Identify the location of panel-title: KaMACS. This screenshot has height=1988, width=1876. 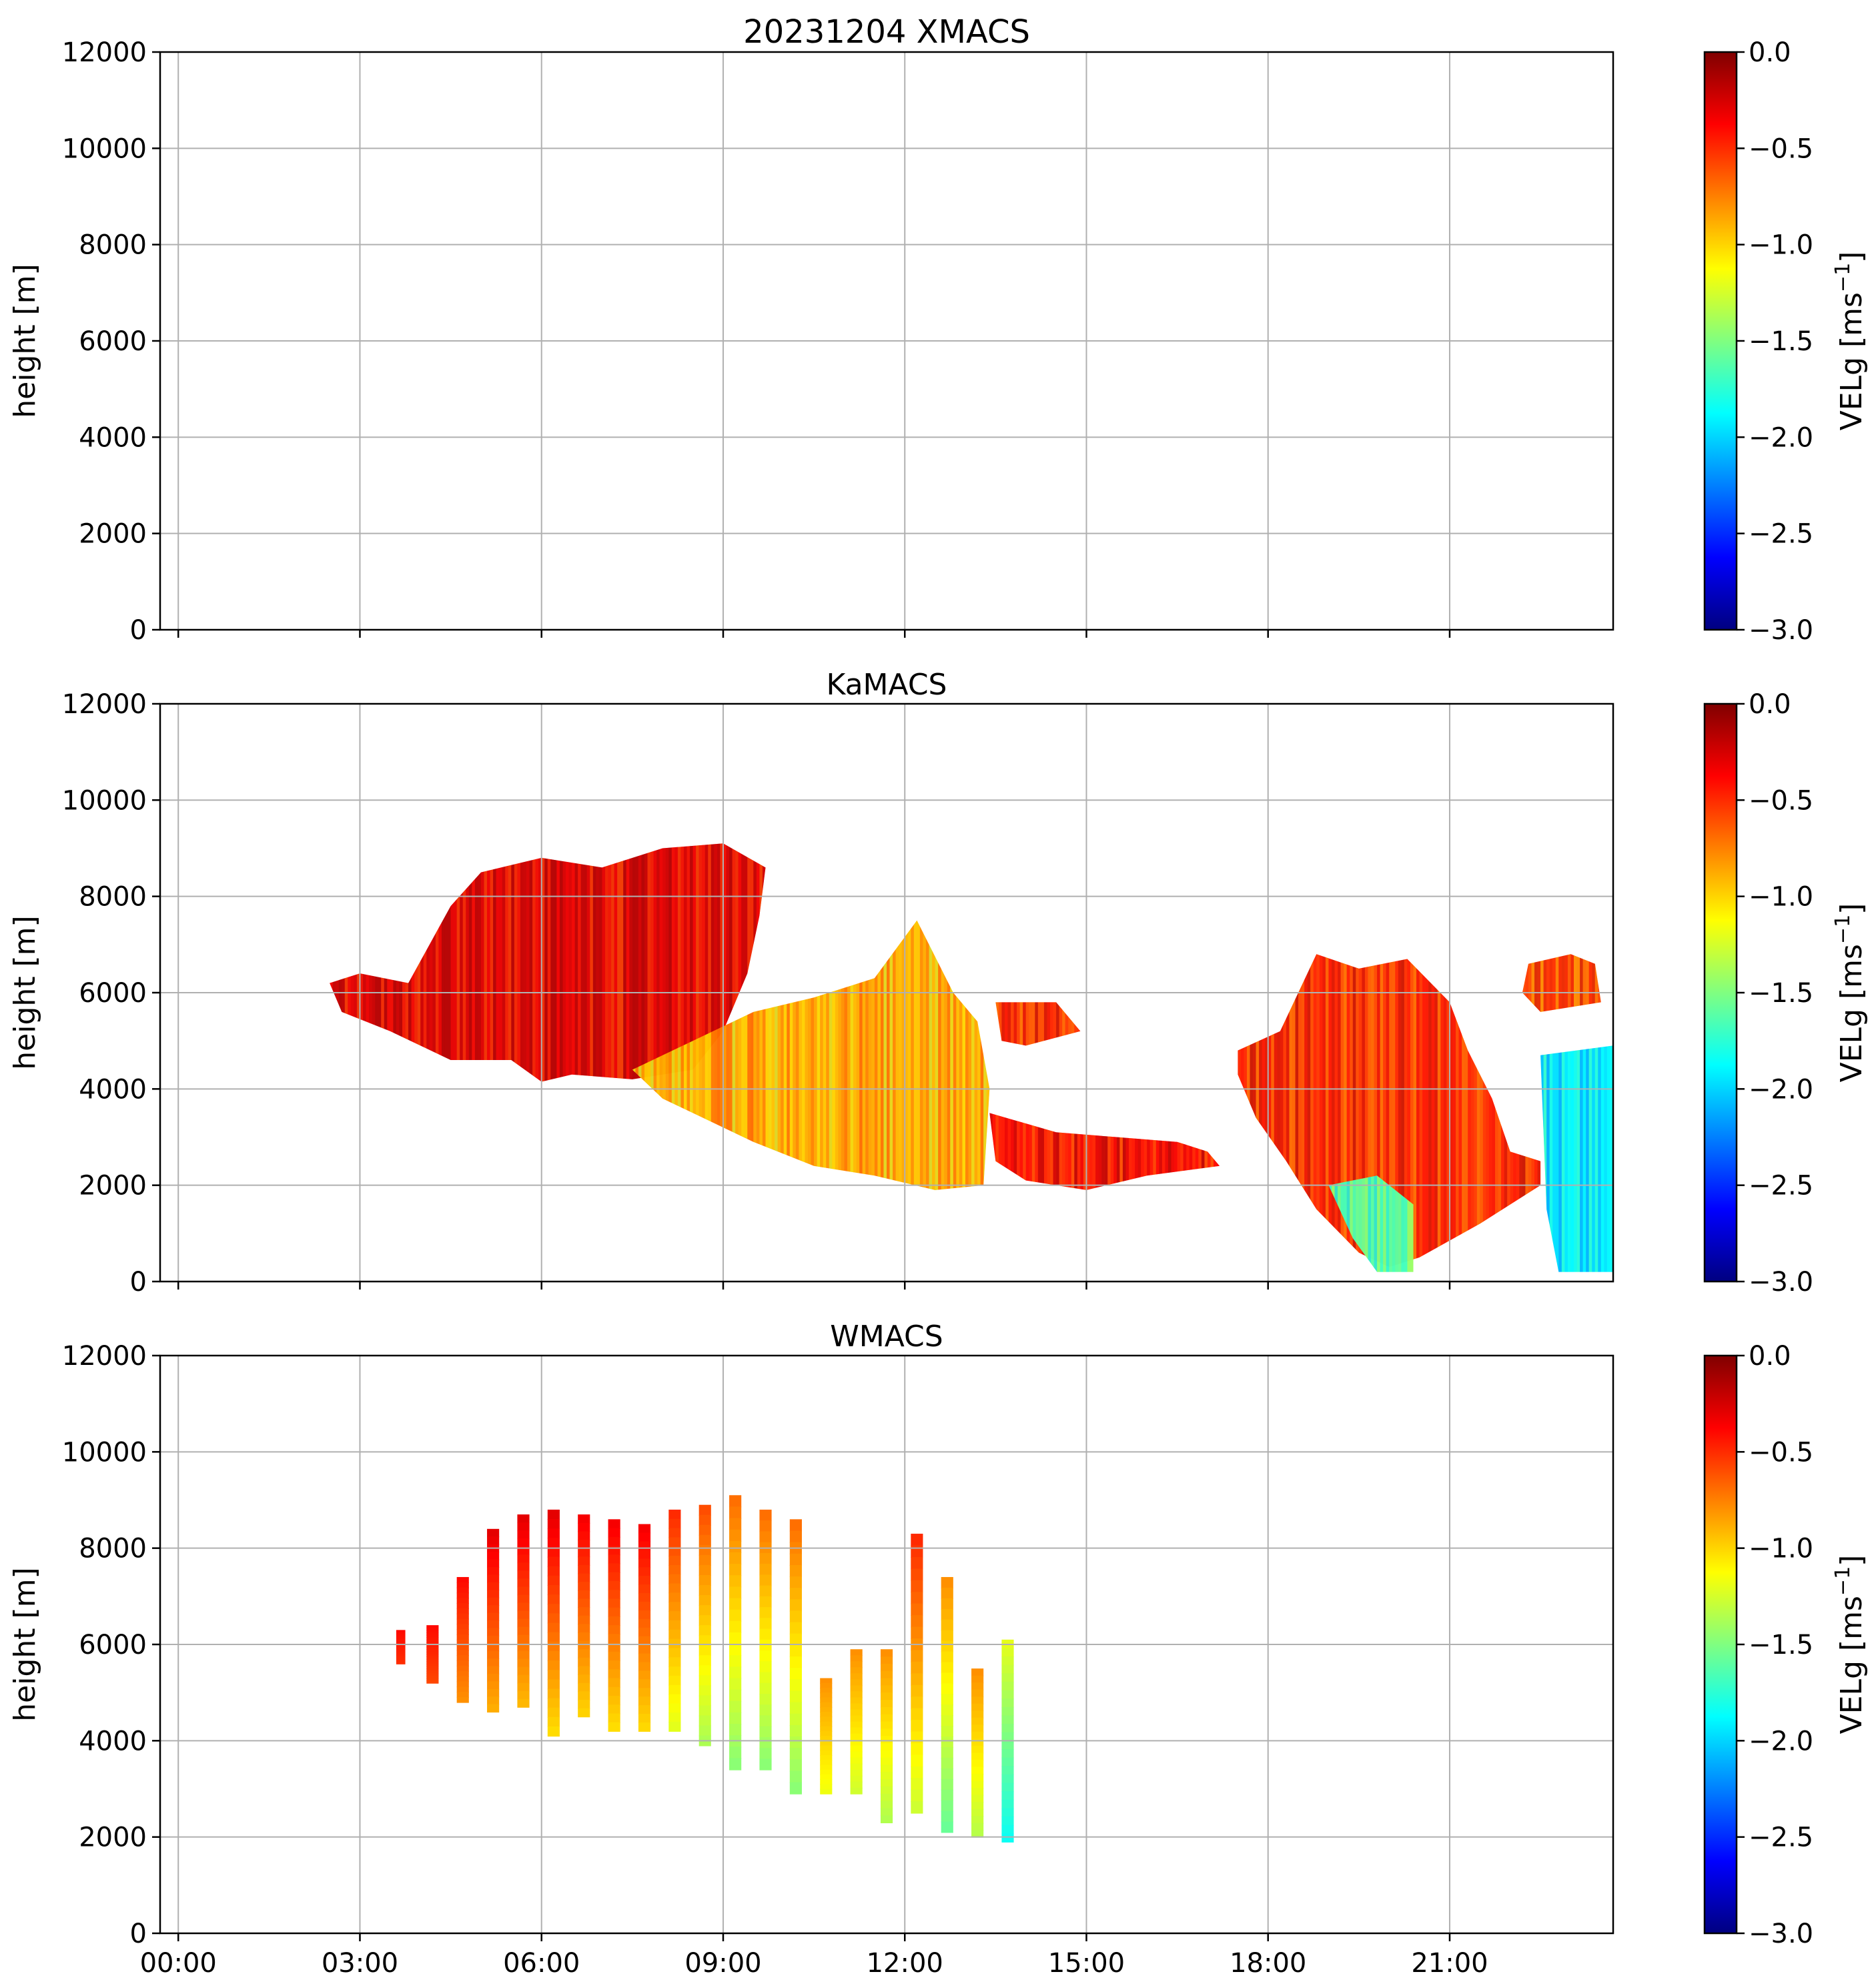
(887, 685).